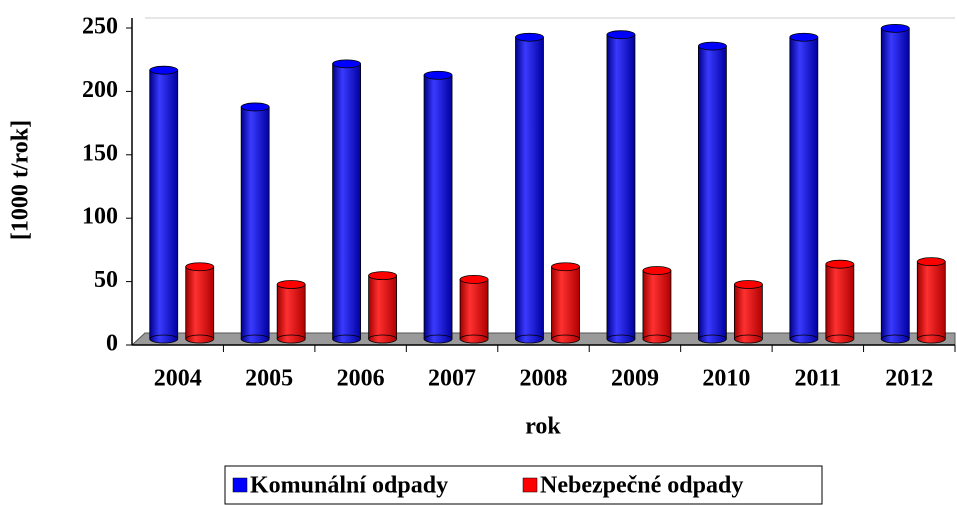 This screenshot has width=957, height=505. I want to click on y-tick-label: 50, so click(106, 280).